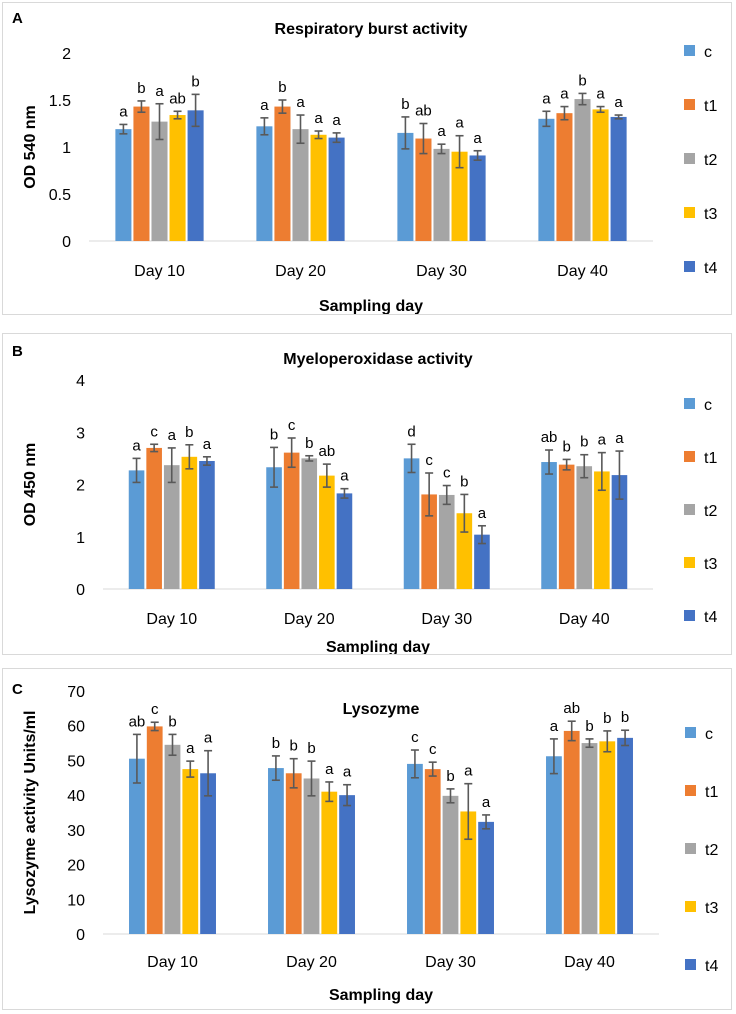  What do you see at coordinates (450, 962) in the screenshot?
I see `chart-c-category-label: Day 30` at bounding box center [450, 962].